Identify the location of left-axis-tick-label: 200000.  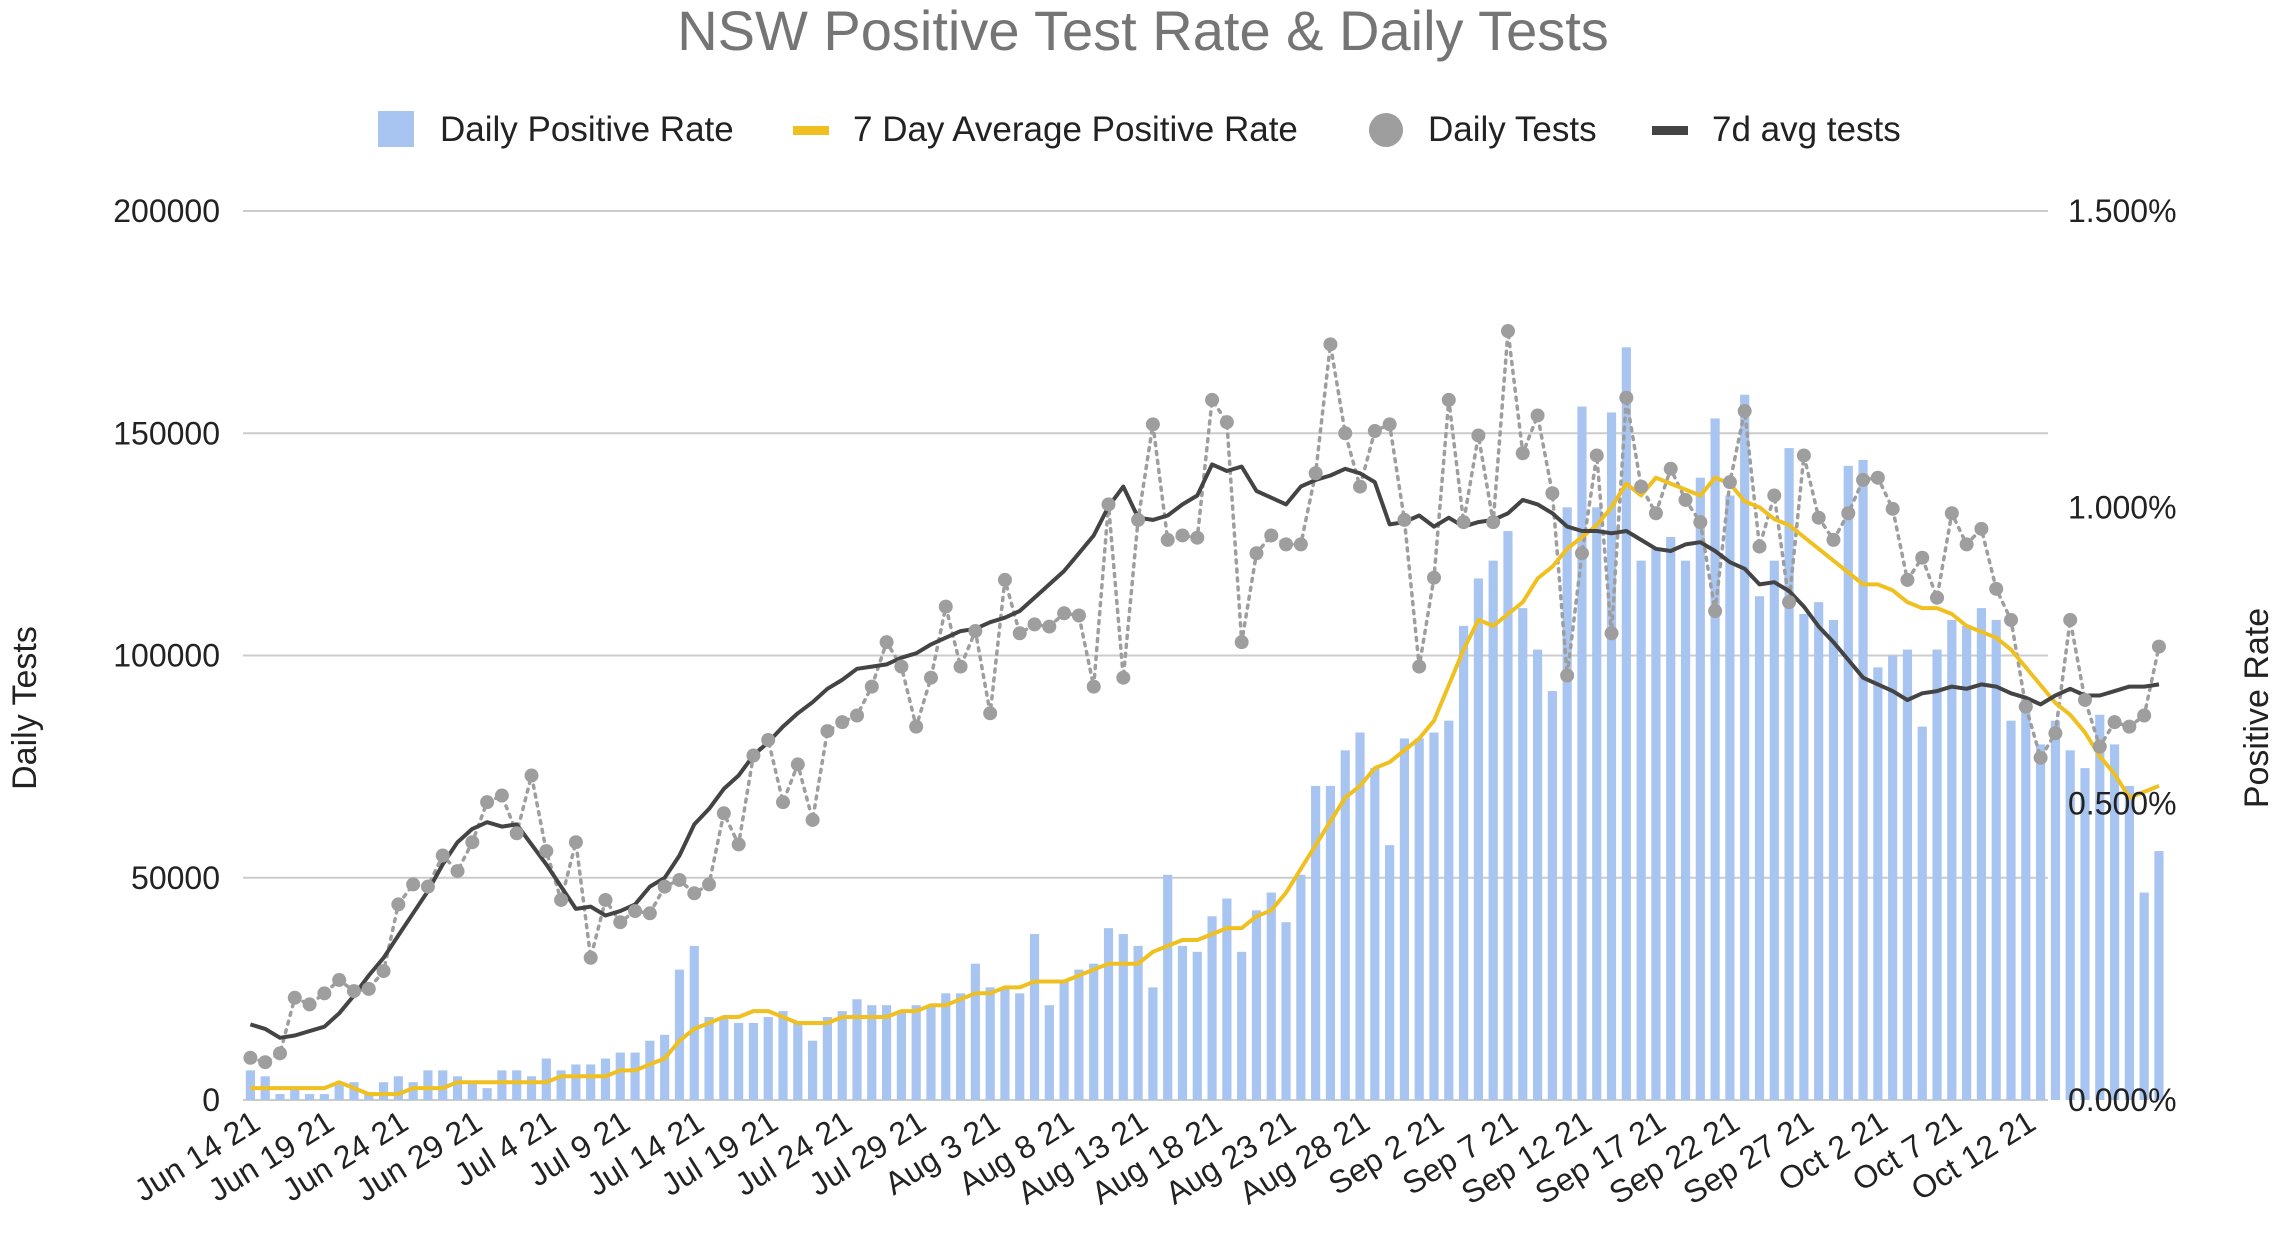
(166, 211).